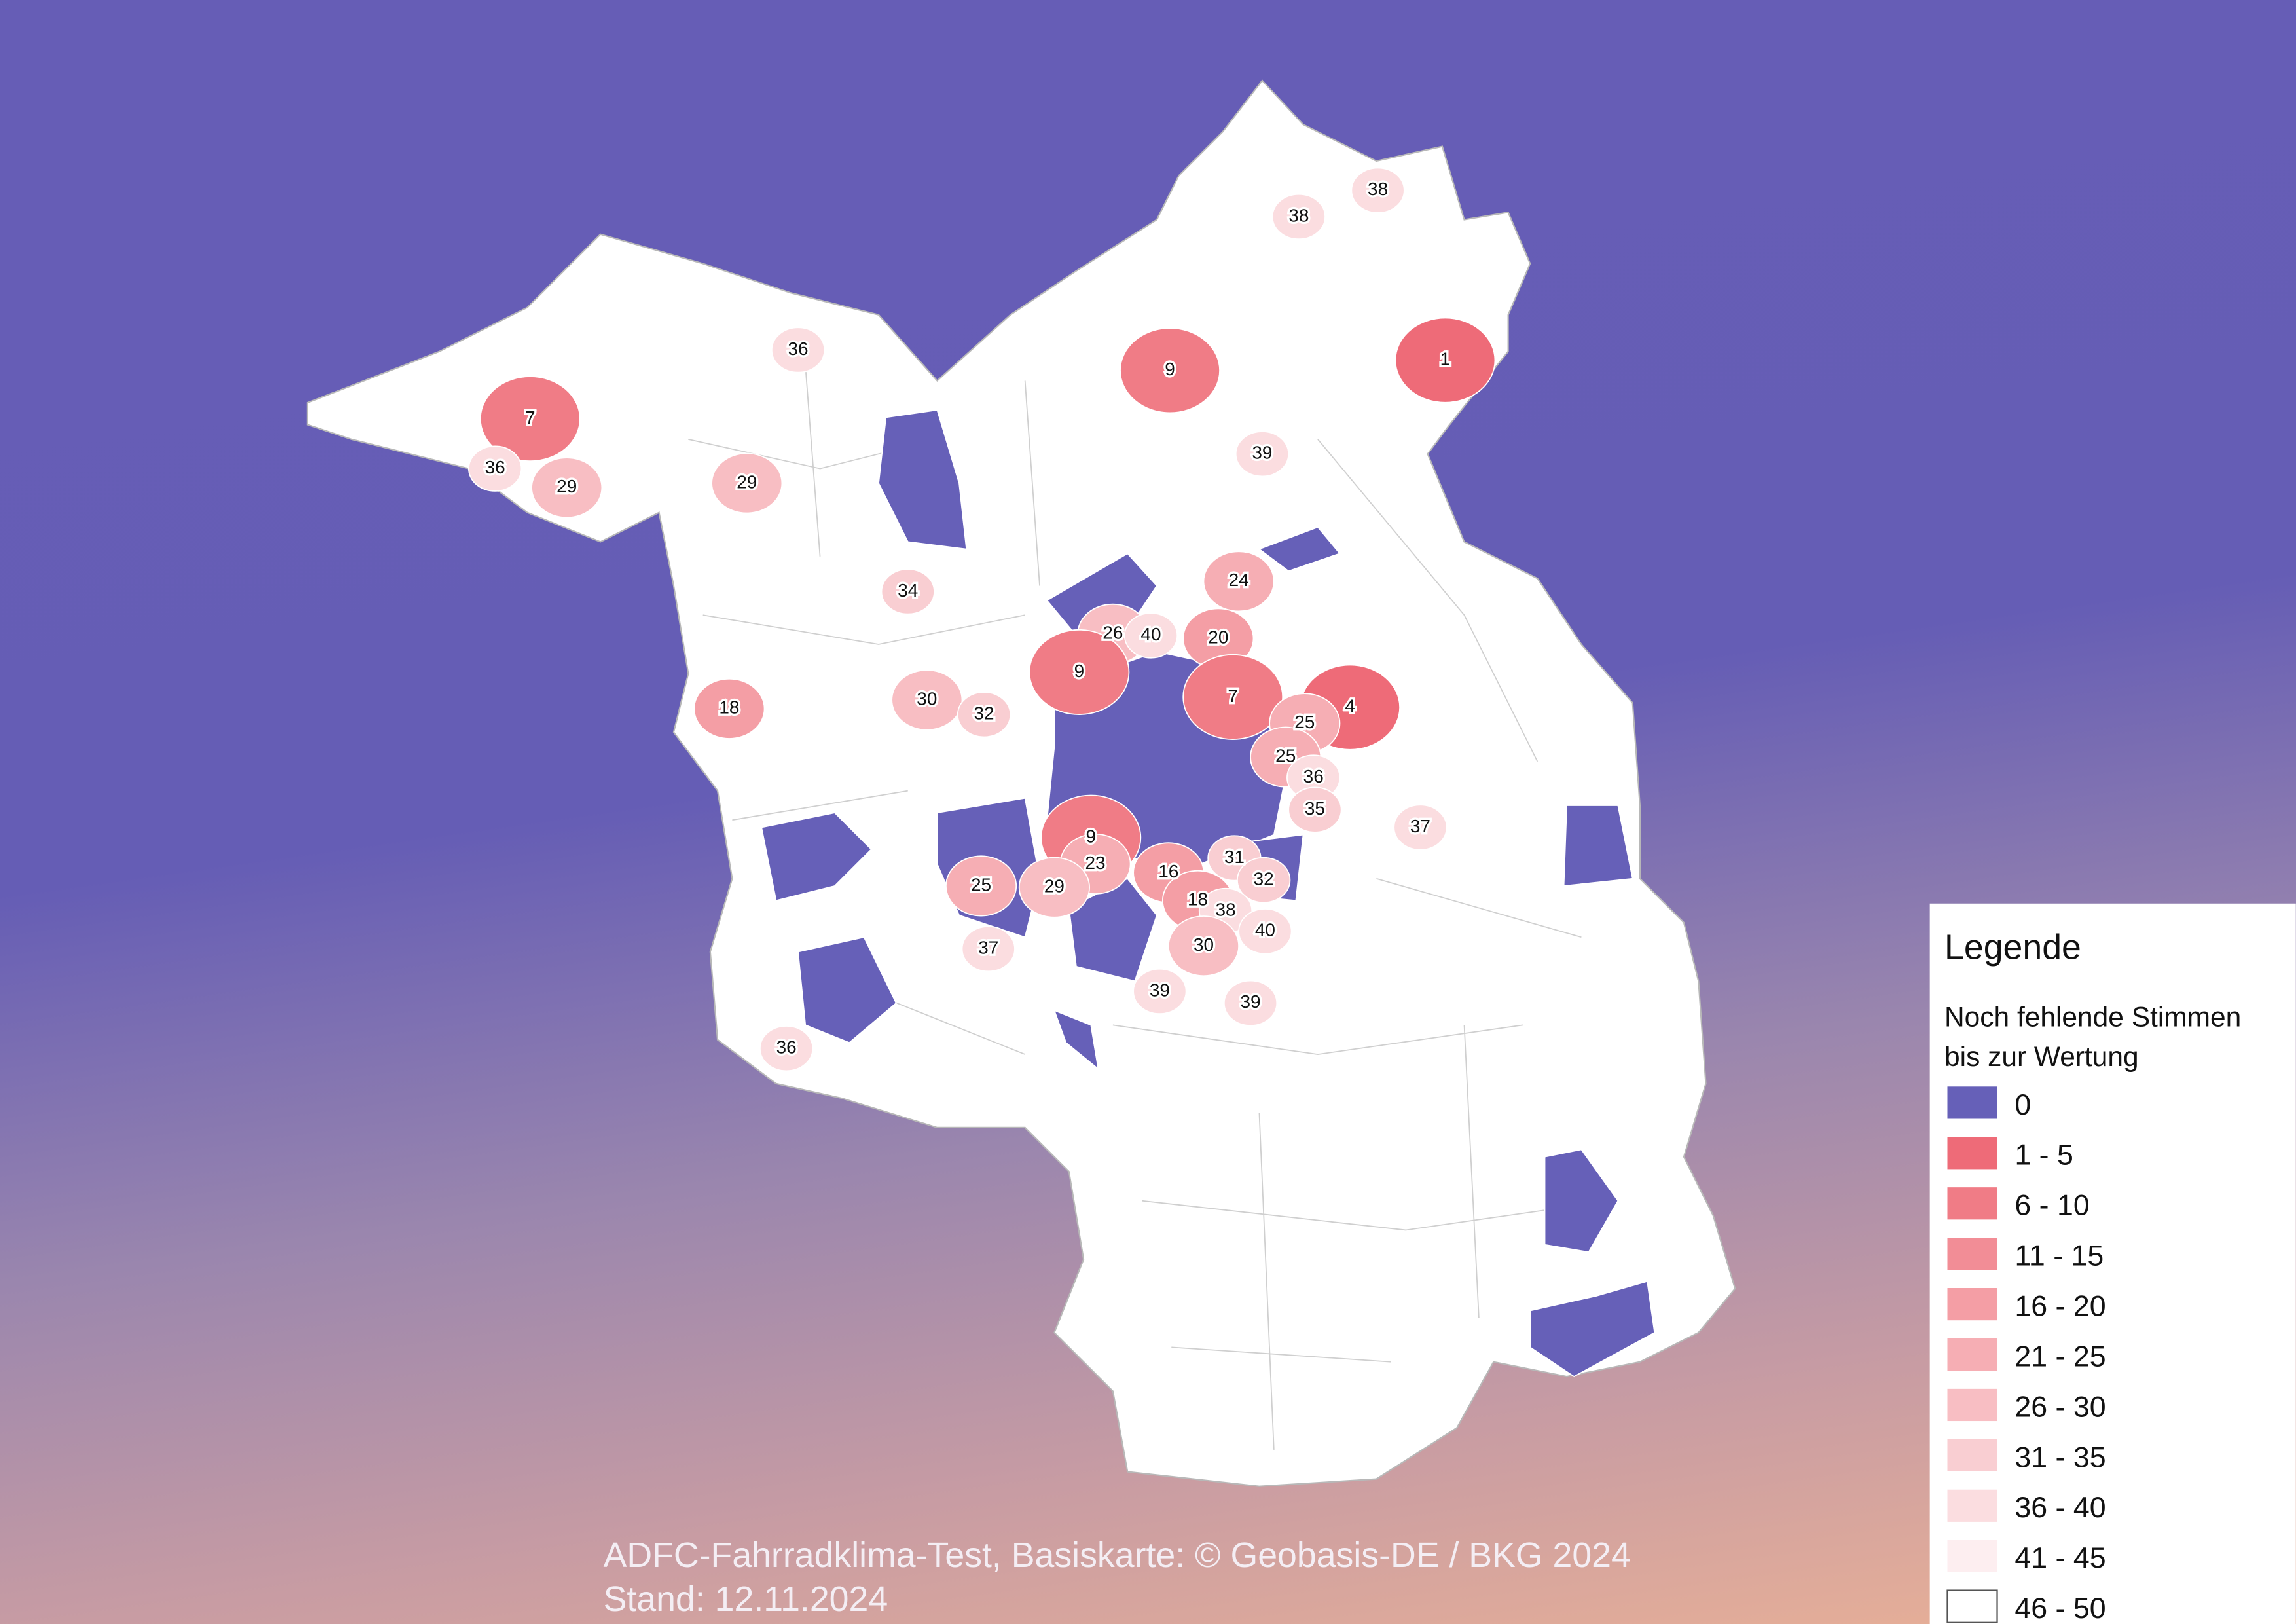  I want to click on region-label: 1, so click(1445, 359).